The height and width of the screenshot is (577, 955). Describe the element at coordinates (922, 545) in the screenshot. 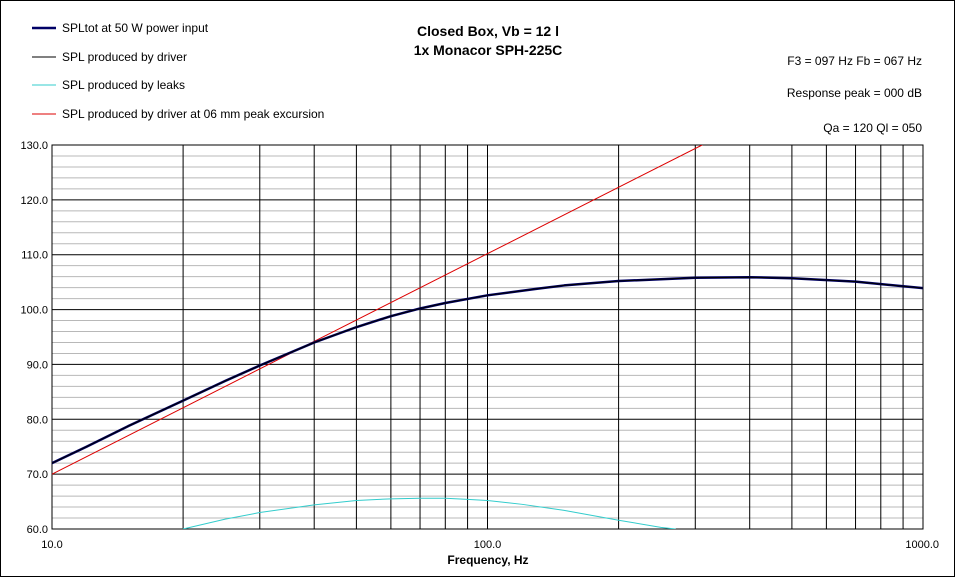

I see `x-tick-label: 1000.0` at that location.